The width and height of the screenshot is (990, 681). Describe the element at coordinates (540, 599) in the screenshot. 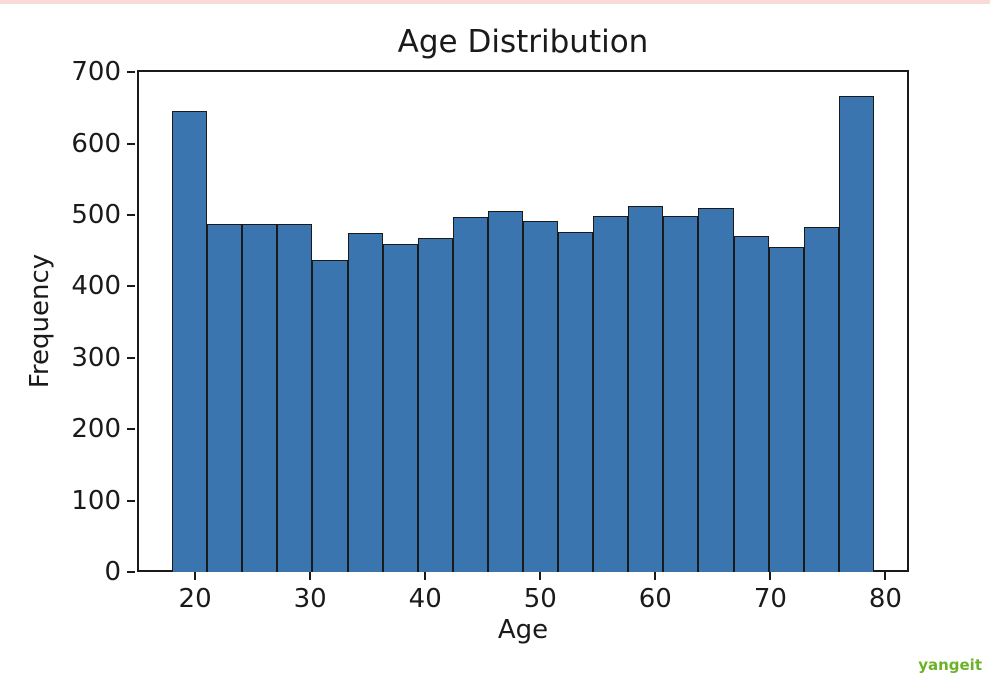

I see `x-tick-label: 50` at that location.